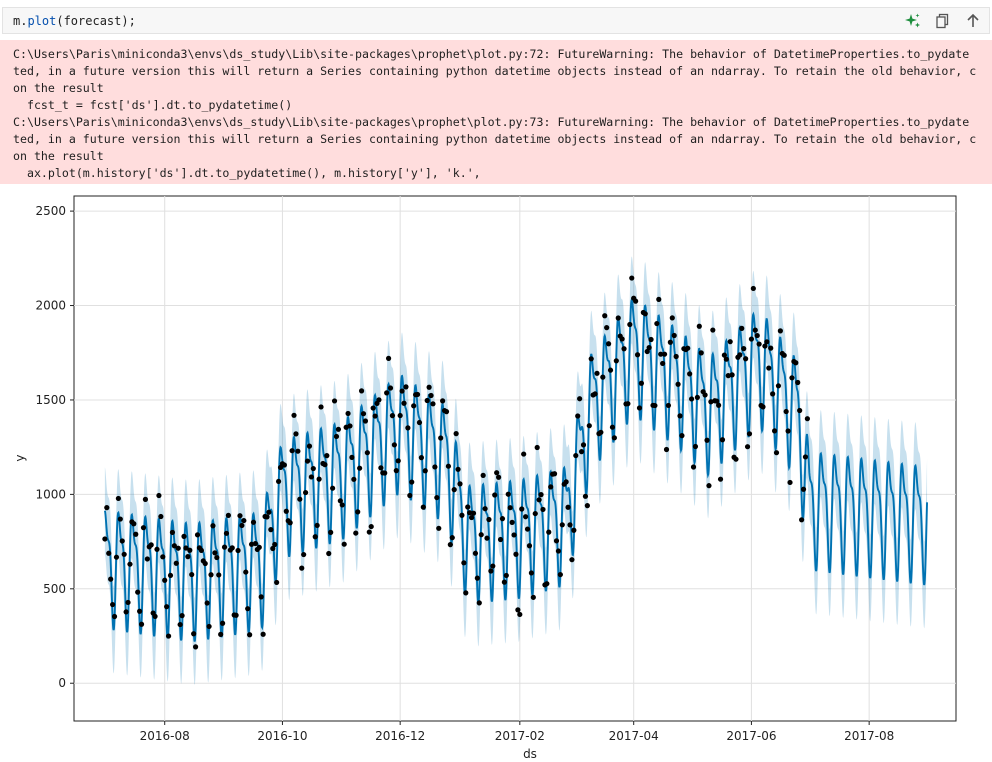  What do you see at coordinates (50, 400) in the screenshot?
I see `y-tick-label: 1500` at bounding box center [50, 400].